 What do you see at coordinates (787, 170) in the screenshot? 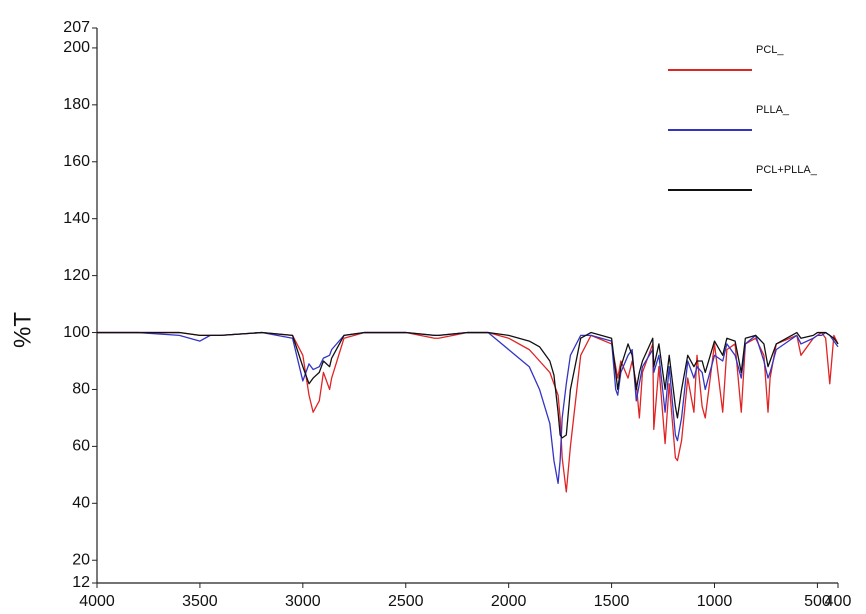
I see `legend-label: PCL+PLLA_` at bounding box center [787, 170].